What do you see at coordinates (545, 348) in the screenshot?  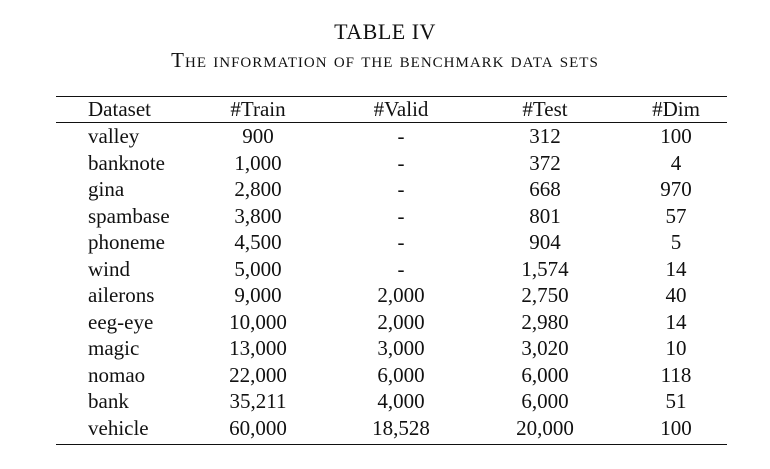 I see `cell-test: 3,020` at bounding box center [545, 348].